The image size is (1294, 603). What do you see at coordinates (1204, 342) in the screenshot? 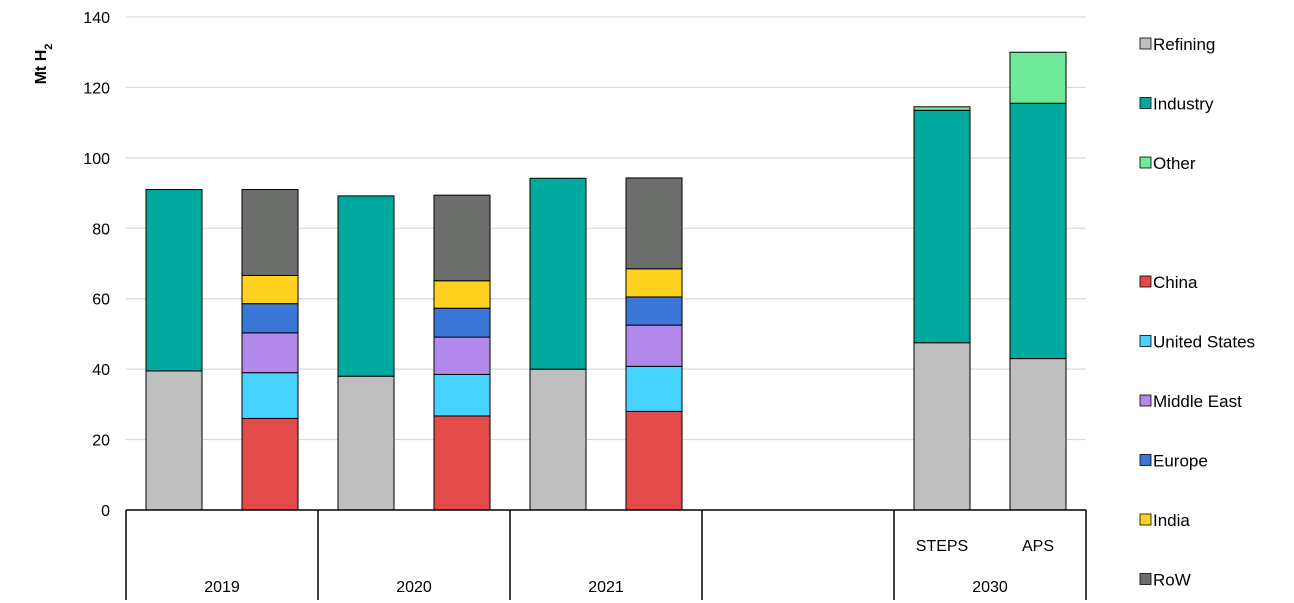
I see `legend-label: United States` at bounding box center [1204, 342].